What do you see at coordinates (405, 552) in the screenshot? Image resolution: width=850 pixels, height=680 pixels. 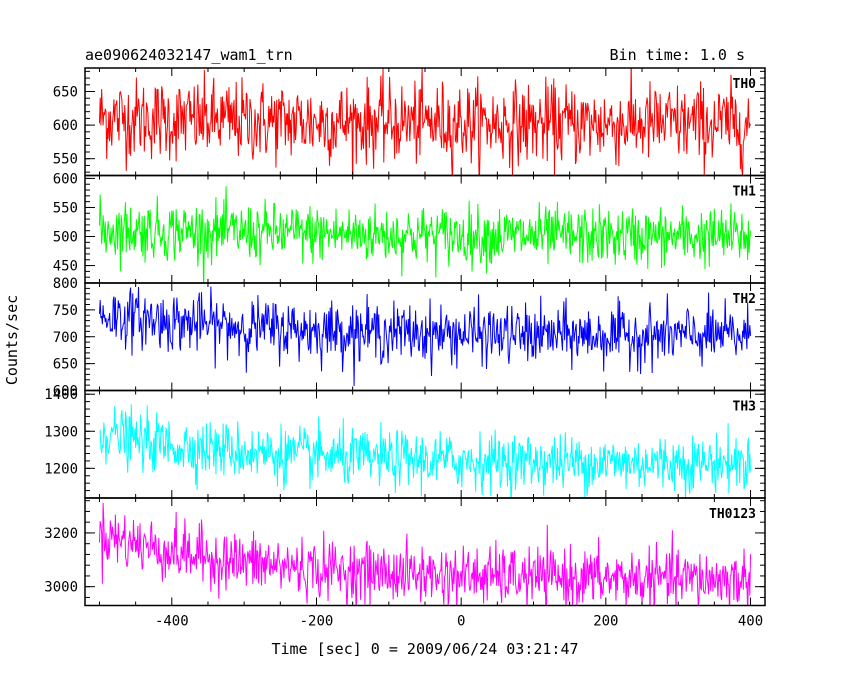 I see `panel-th0123: 3000 3200 TH0123` at bounding box center [405, 552].